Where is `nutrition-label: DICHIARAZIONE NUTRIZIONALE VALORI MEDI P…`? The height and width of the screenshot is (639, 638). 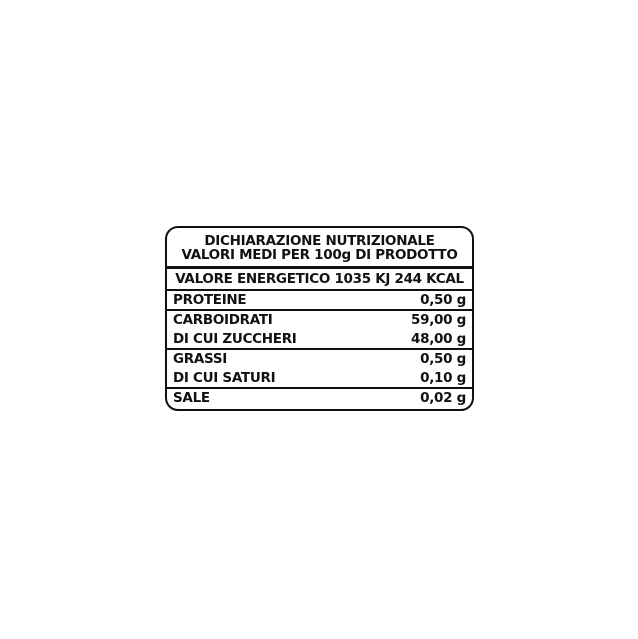 nutrition-label: DICHIARAZIONE NUTRIZIONALE VALORI MEDI P… is located at coordinates (319, 318).